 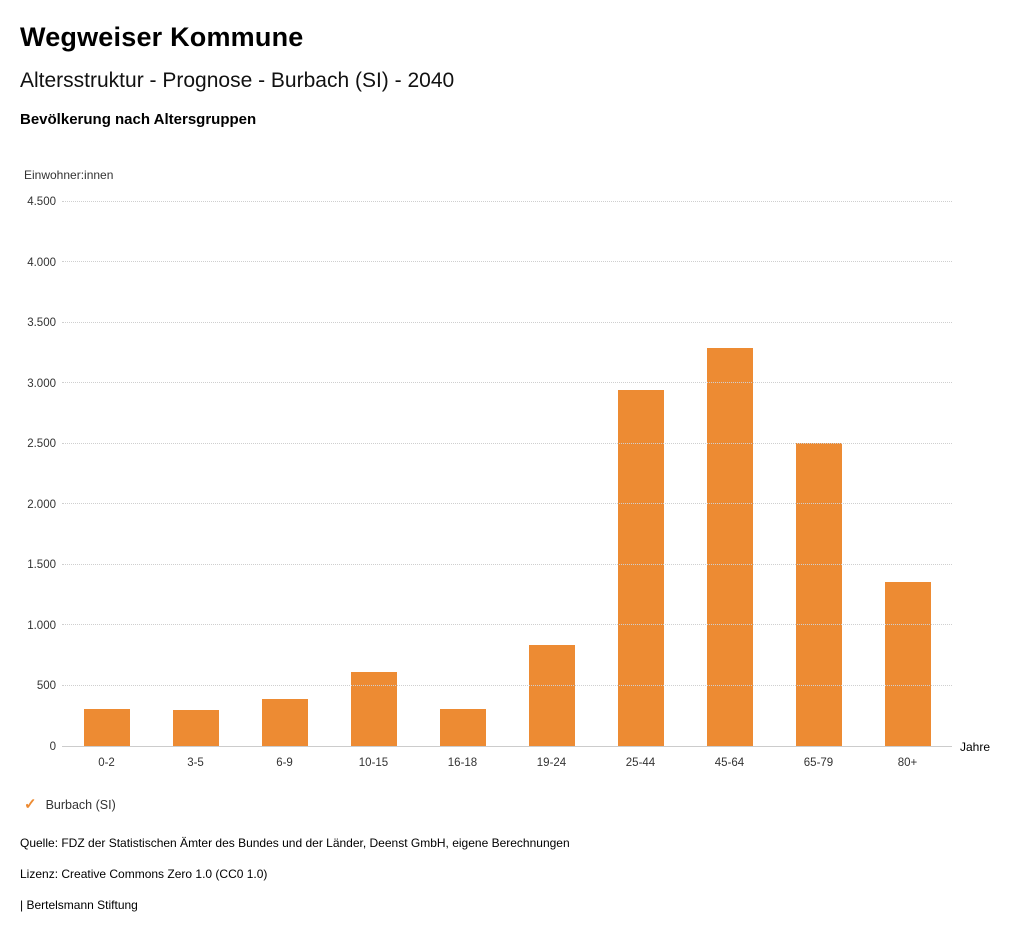 I want to click on x-axis-spacer-left, so click(x=41, y=763).